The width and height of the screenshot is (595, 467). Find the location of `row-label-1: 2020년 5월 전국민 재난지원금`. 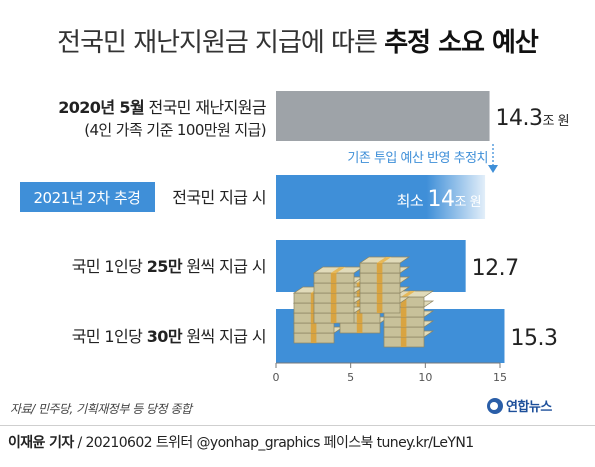

row-label-1: 2020년 5월 전국민 재난지원금 is located at coordinates (162, 107).